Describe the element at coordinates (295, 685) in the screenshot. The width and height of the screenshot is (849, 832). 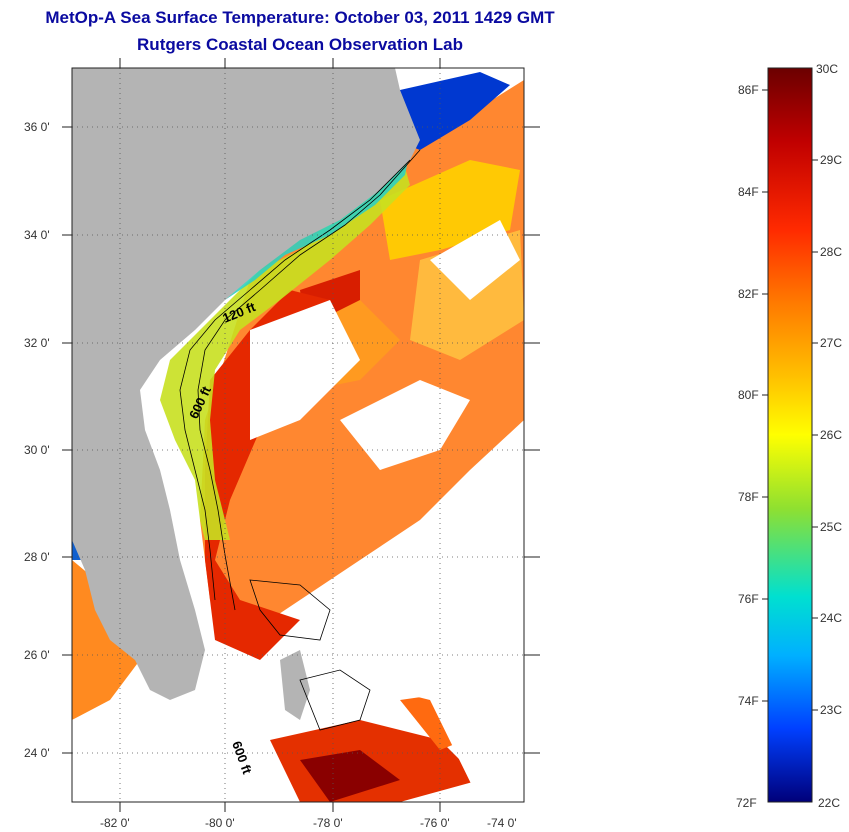
I see `bahamas-land` at that location.